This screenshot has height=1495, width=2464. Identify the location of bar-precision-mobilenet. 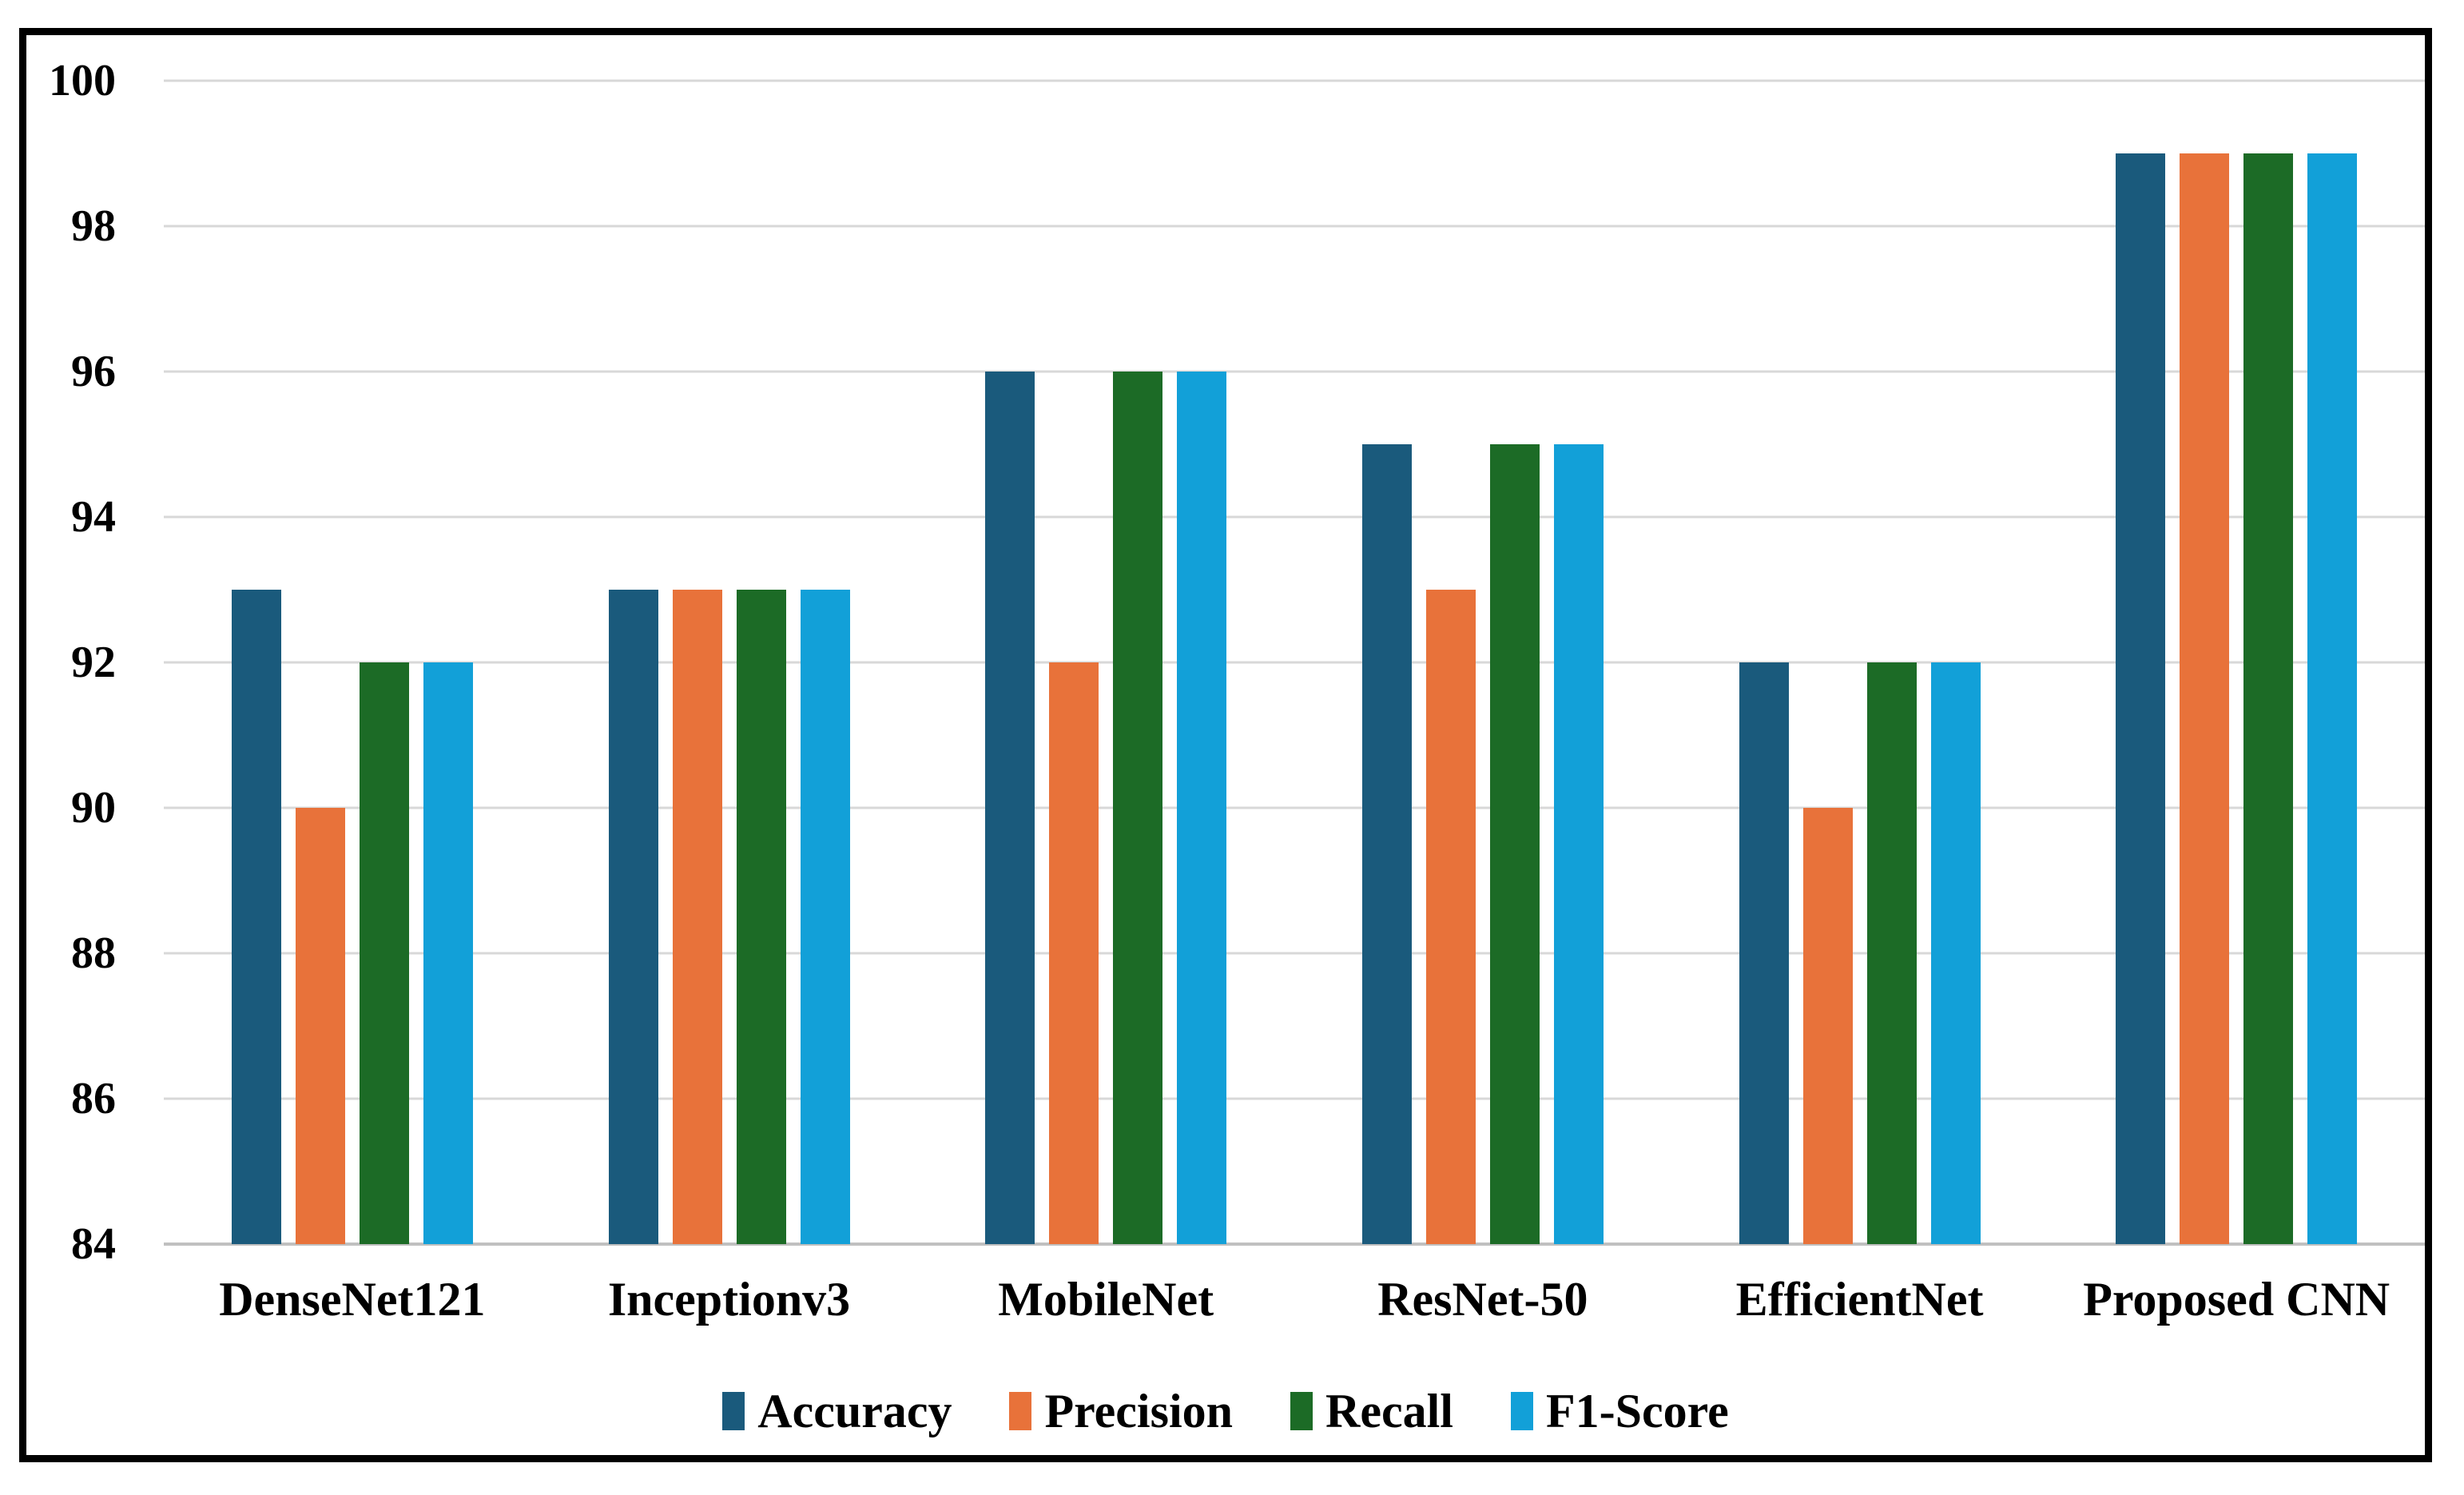
(1074, 953).